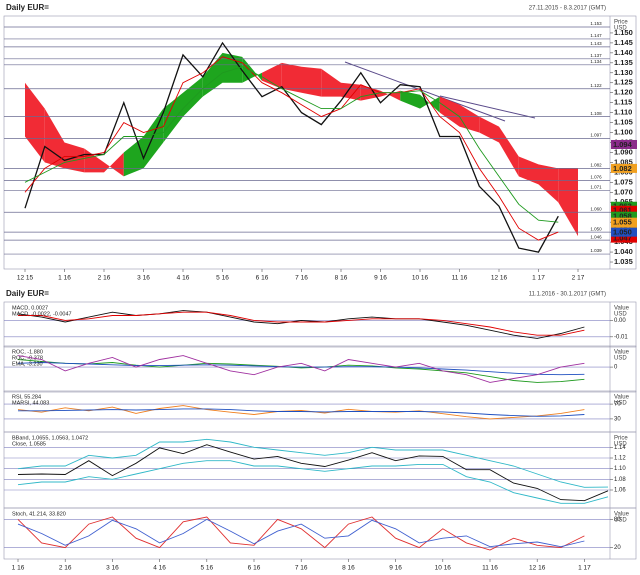  Describe the element at coordinates (222, 278) in the screenshot. I see `x-tick-label: 5 16` at that location.